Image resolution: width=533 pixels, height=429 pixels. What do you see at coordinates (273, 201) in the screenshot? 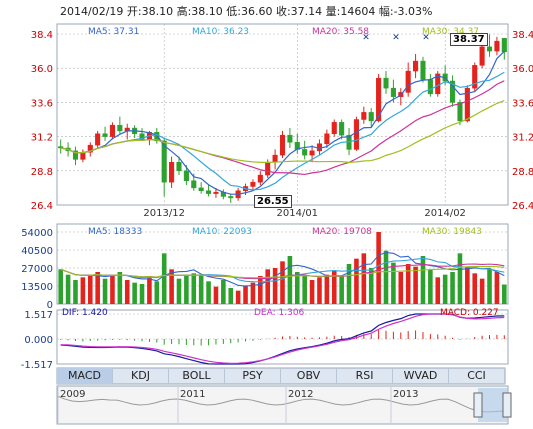
I see `low-price-marker: 26.55` at bounding box center [273, 201].